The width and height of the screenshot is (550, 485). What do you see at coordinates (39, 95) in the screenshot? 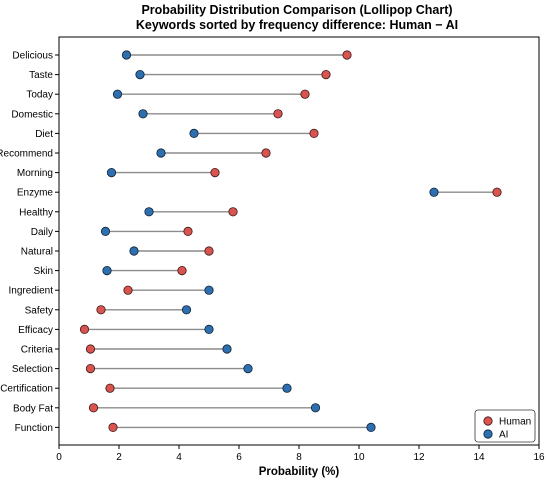
I see `y-tick-label: Today` at bounding box center [39, 95].